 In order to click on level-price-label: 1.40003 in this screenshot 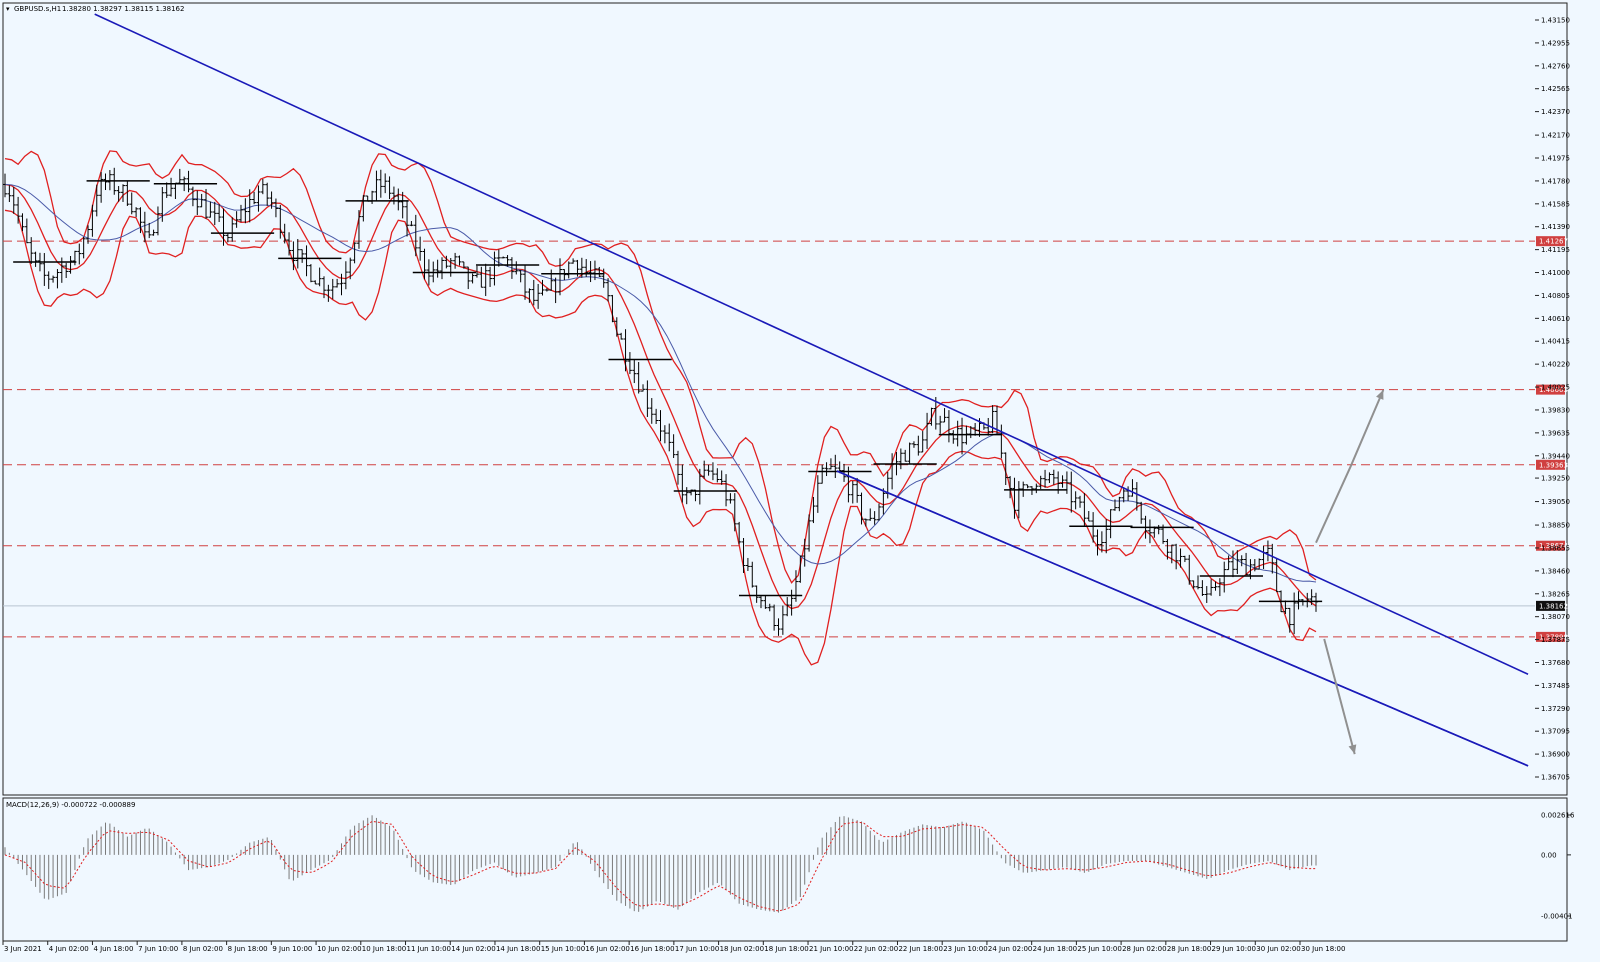, I will do `click(1553, 390)`.